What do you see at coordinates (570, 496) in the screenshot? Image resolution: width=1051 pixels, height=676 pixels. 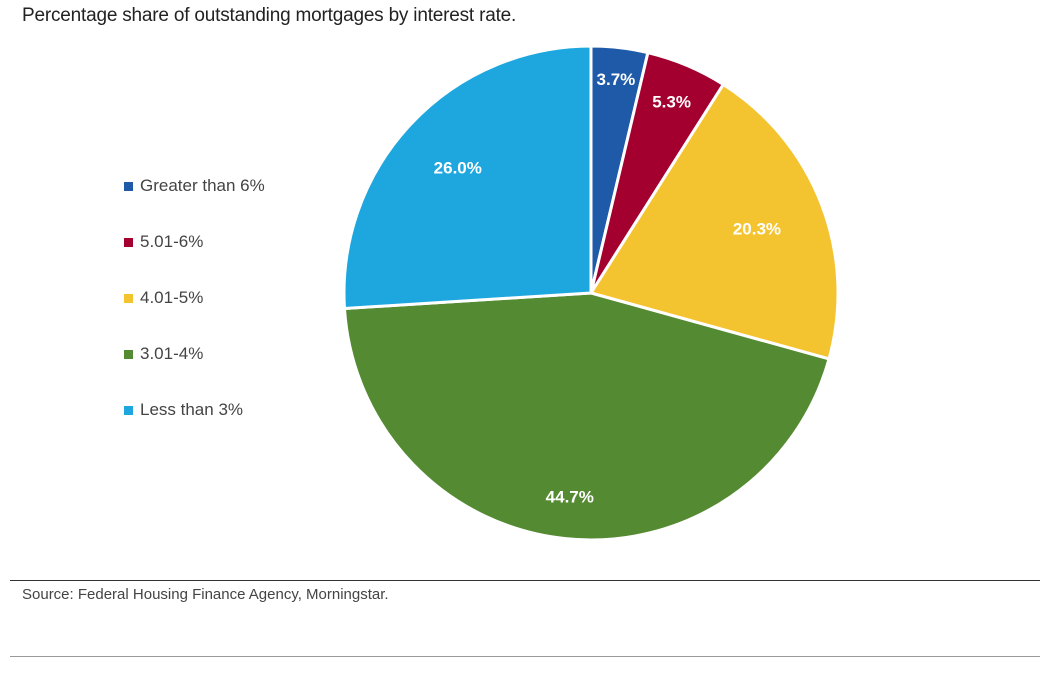 I see `slice-value-label: 44.7%` at bounding box center [570, 496].